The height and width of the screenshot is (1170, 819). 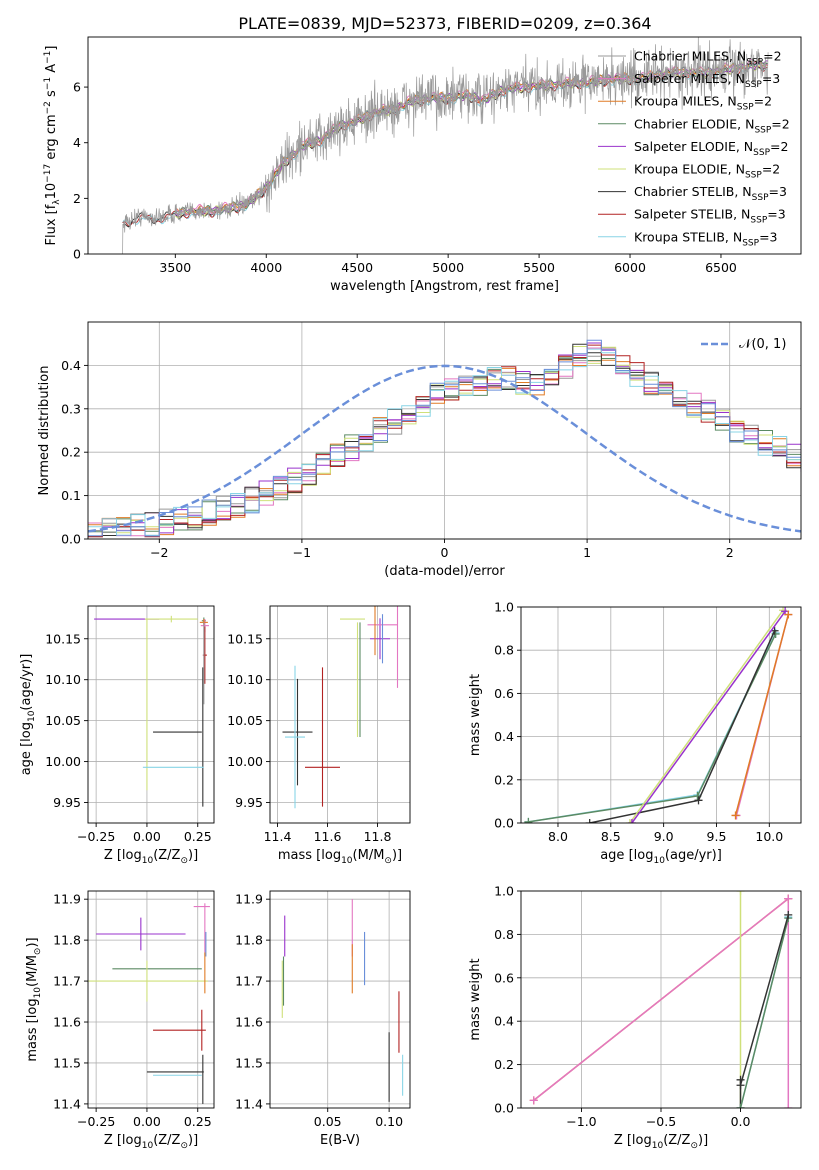 I want to click on x-tick-label: 5000, so click(x=448, y=267).